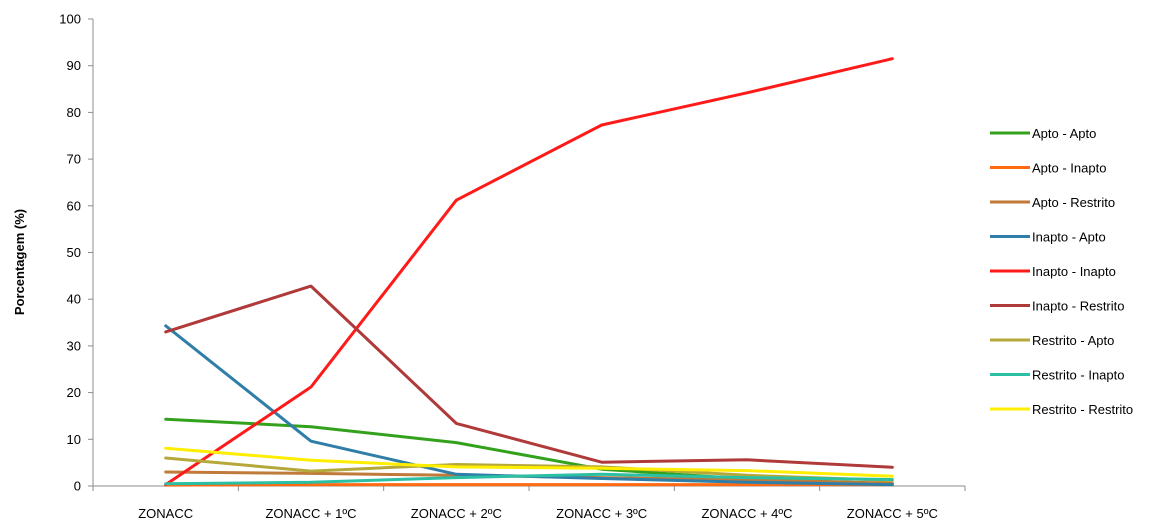 The height and width of the screenshot is (524, 1168). Describe the element at coordinates (1078, 306) in the screenshot. I see `legend-label-inapto-restrito: Inapto - Restrito` at that location.